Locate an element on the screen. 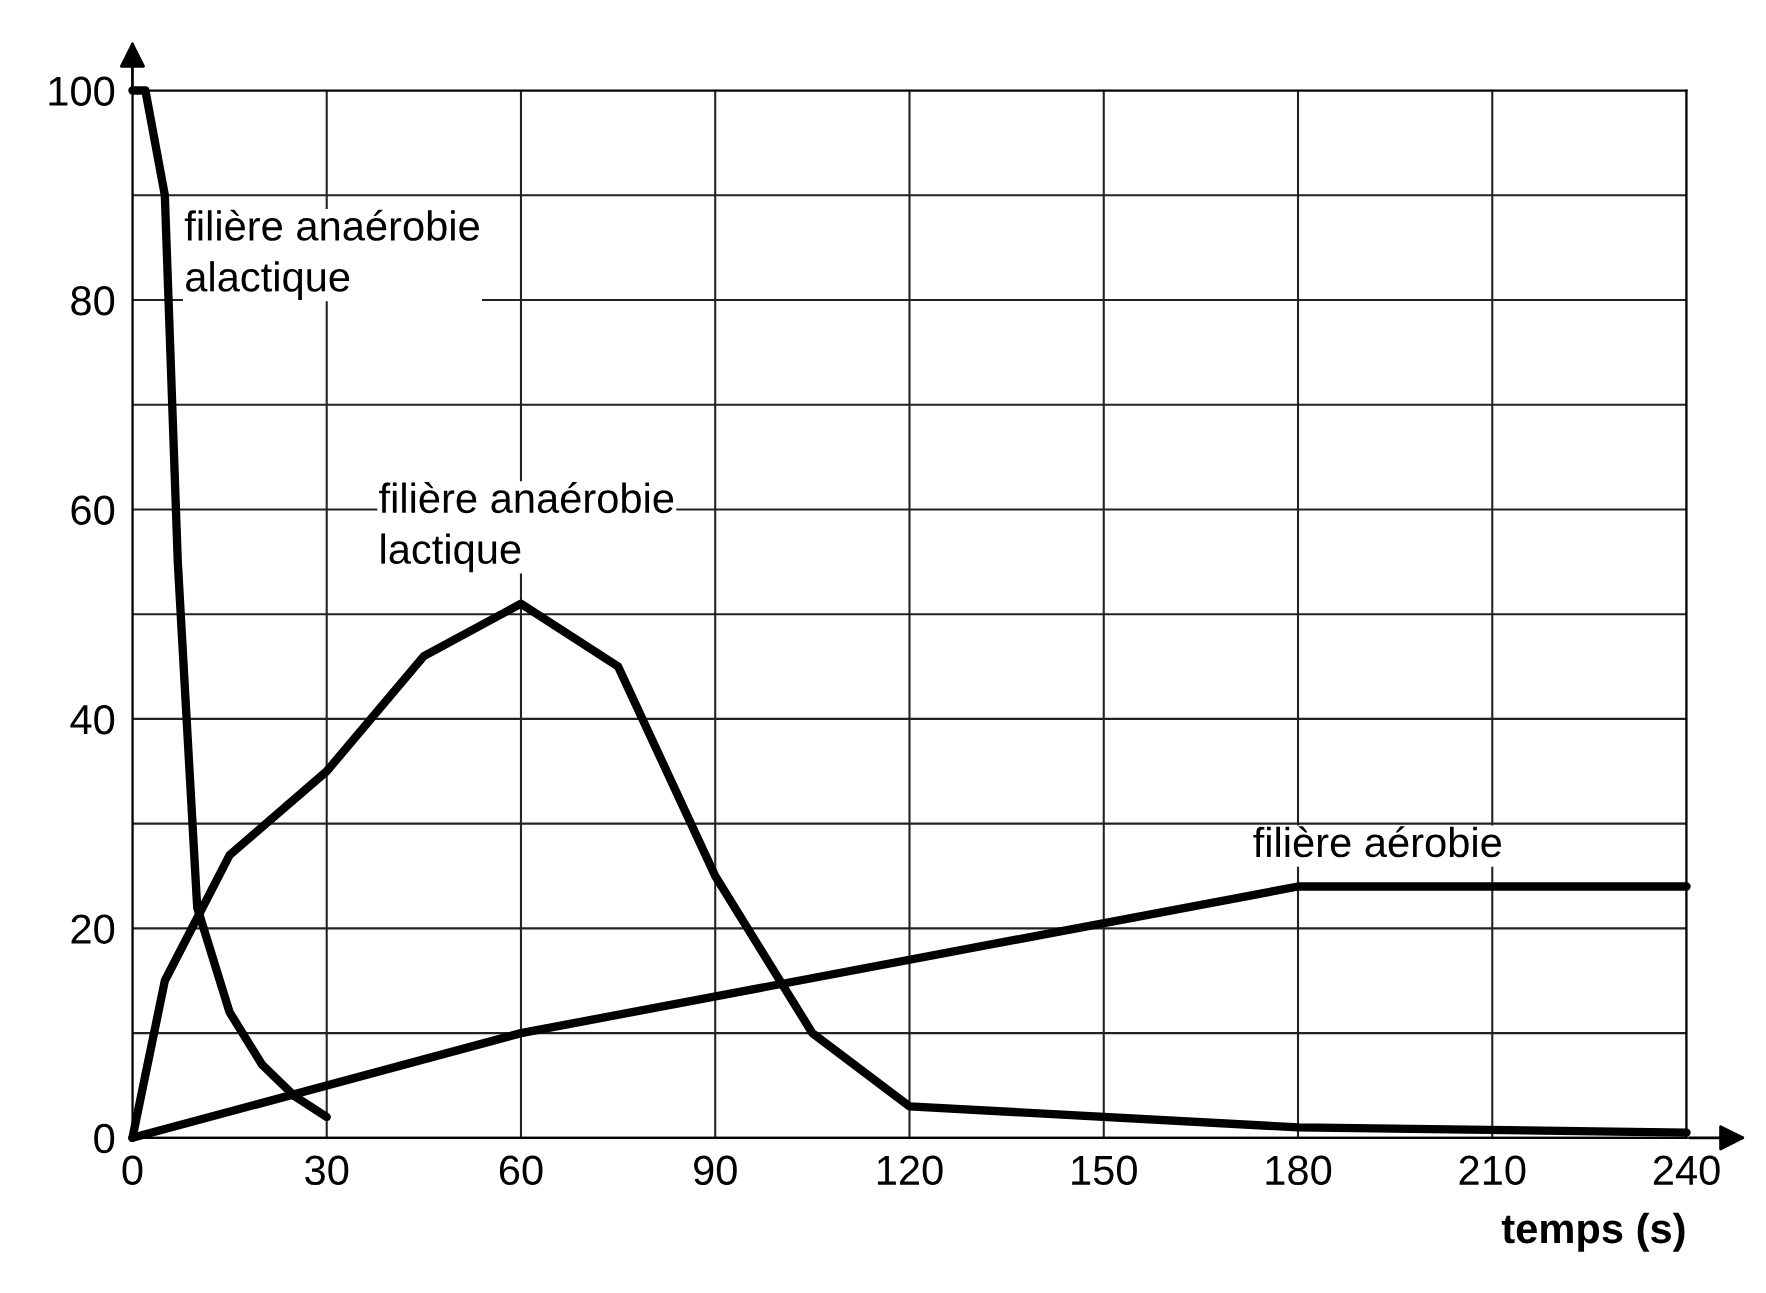 The image size is (1766, 1293). x-tick-label: 180 is located at coordinates (1299, 1170).